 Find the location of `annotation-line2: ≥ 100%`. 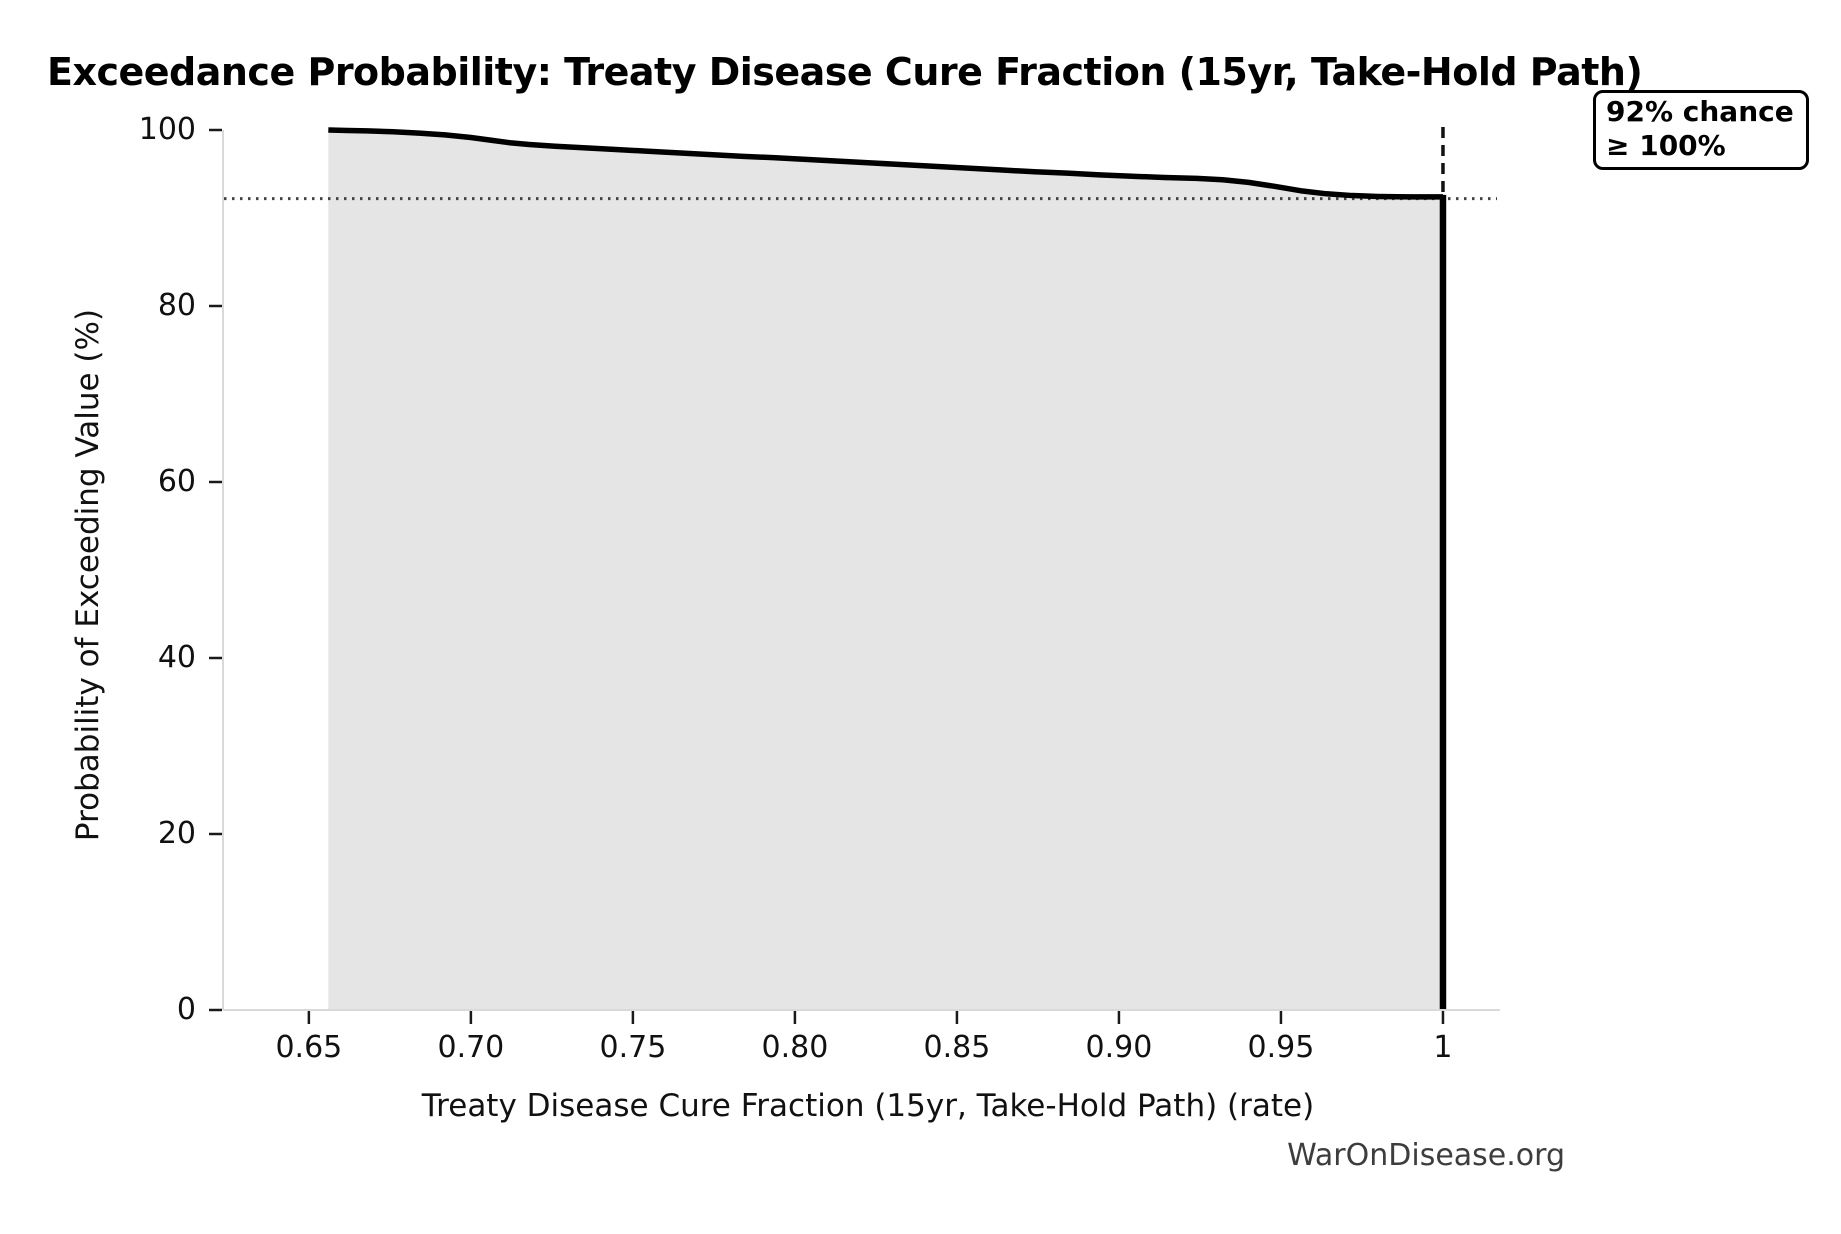

annotation-line2: ≥ 100% is located at coordinates (1666, 145).